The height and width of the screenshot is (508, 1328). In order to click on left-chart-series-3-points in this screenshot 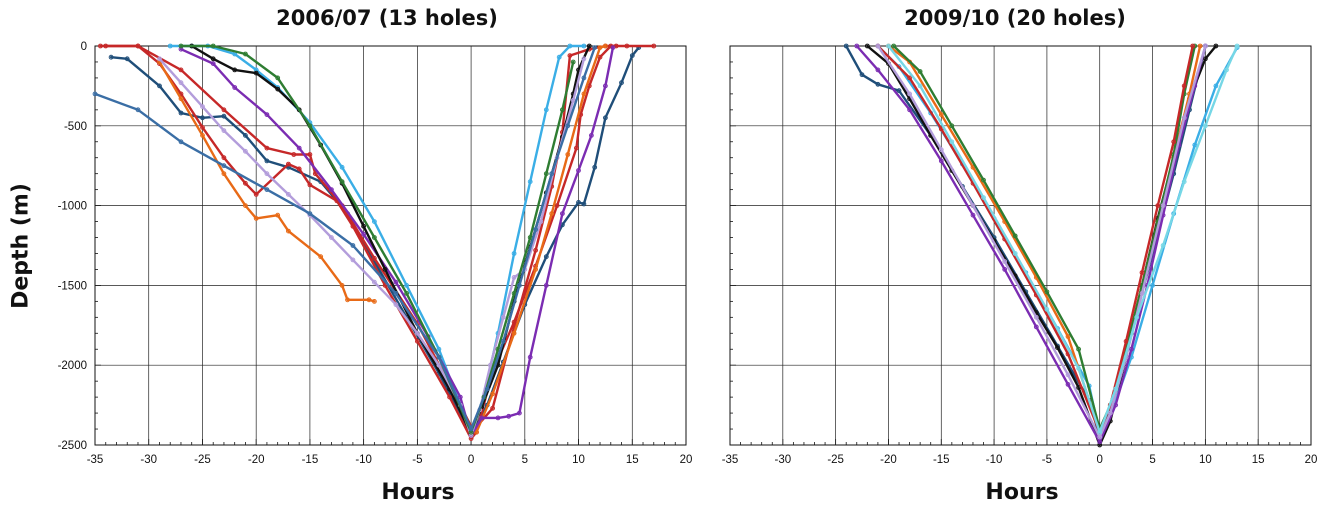, I will do `click(267, 181)`.